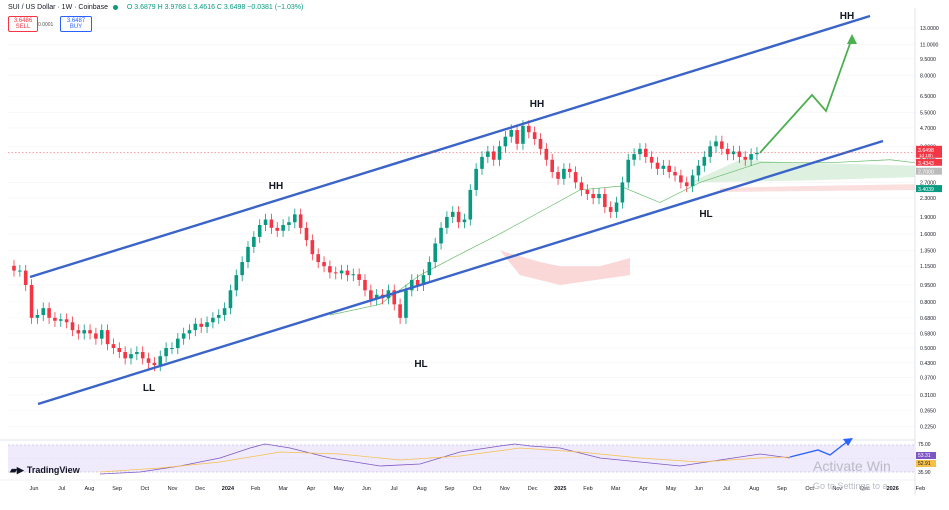  Describe the element at coordinates (76, 24) in the screenshot. I see `buy-button: 3.6487 BUY` at that location.